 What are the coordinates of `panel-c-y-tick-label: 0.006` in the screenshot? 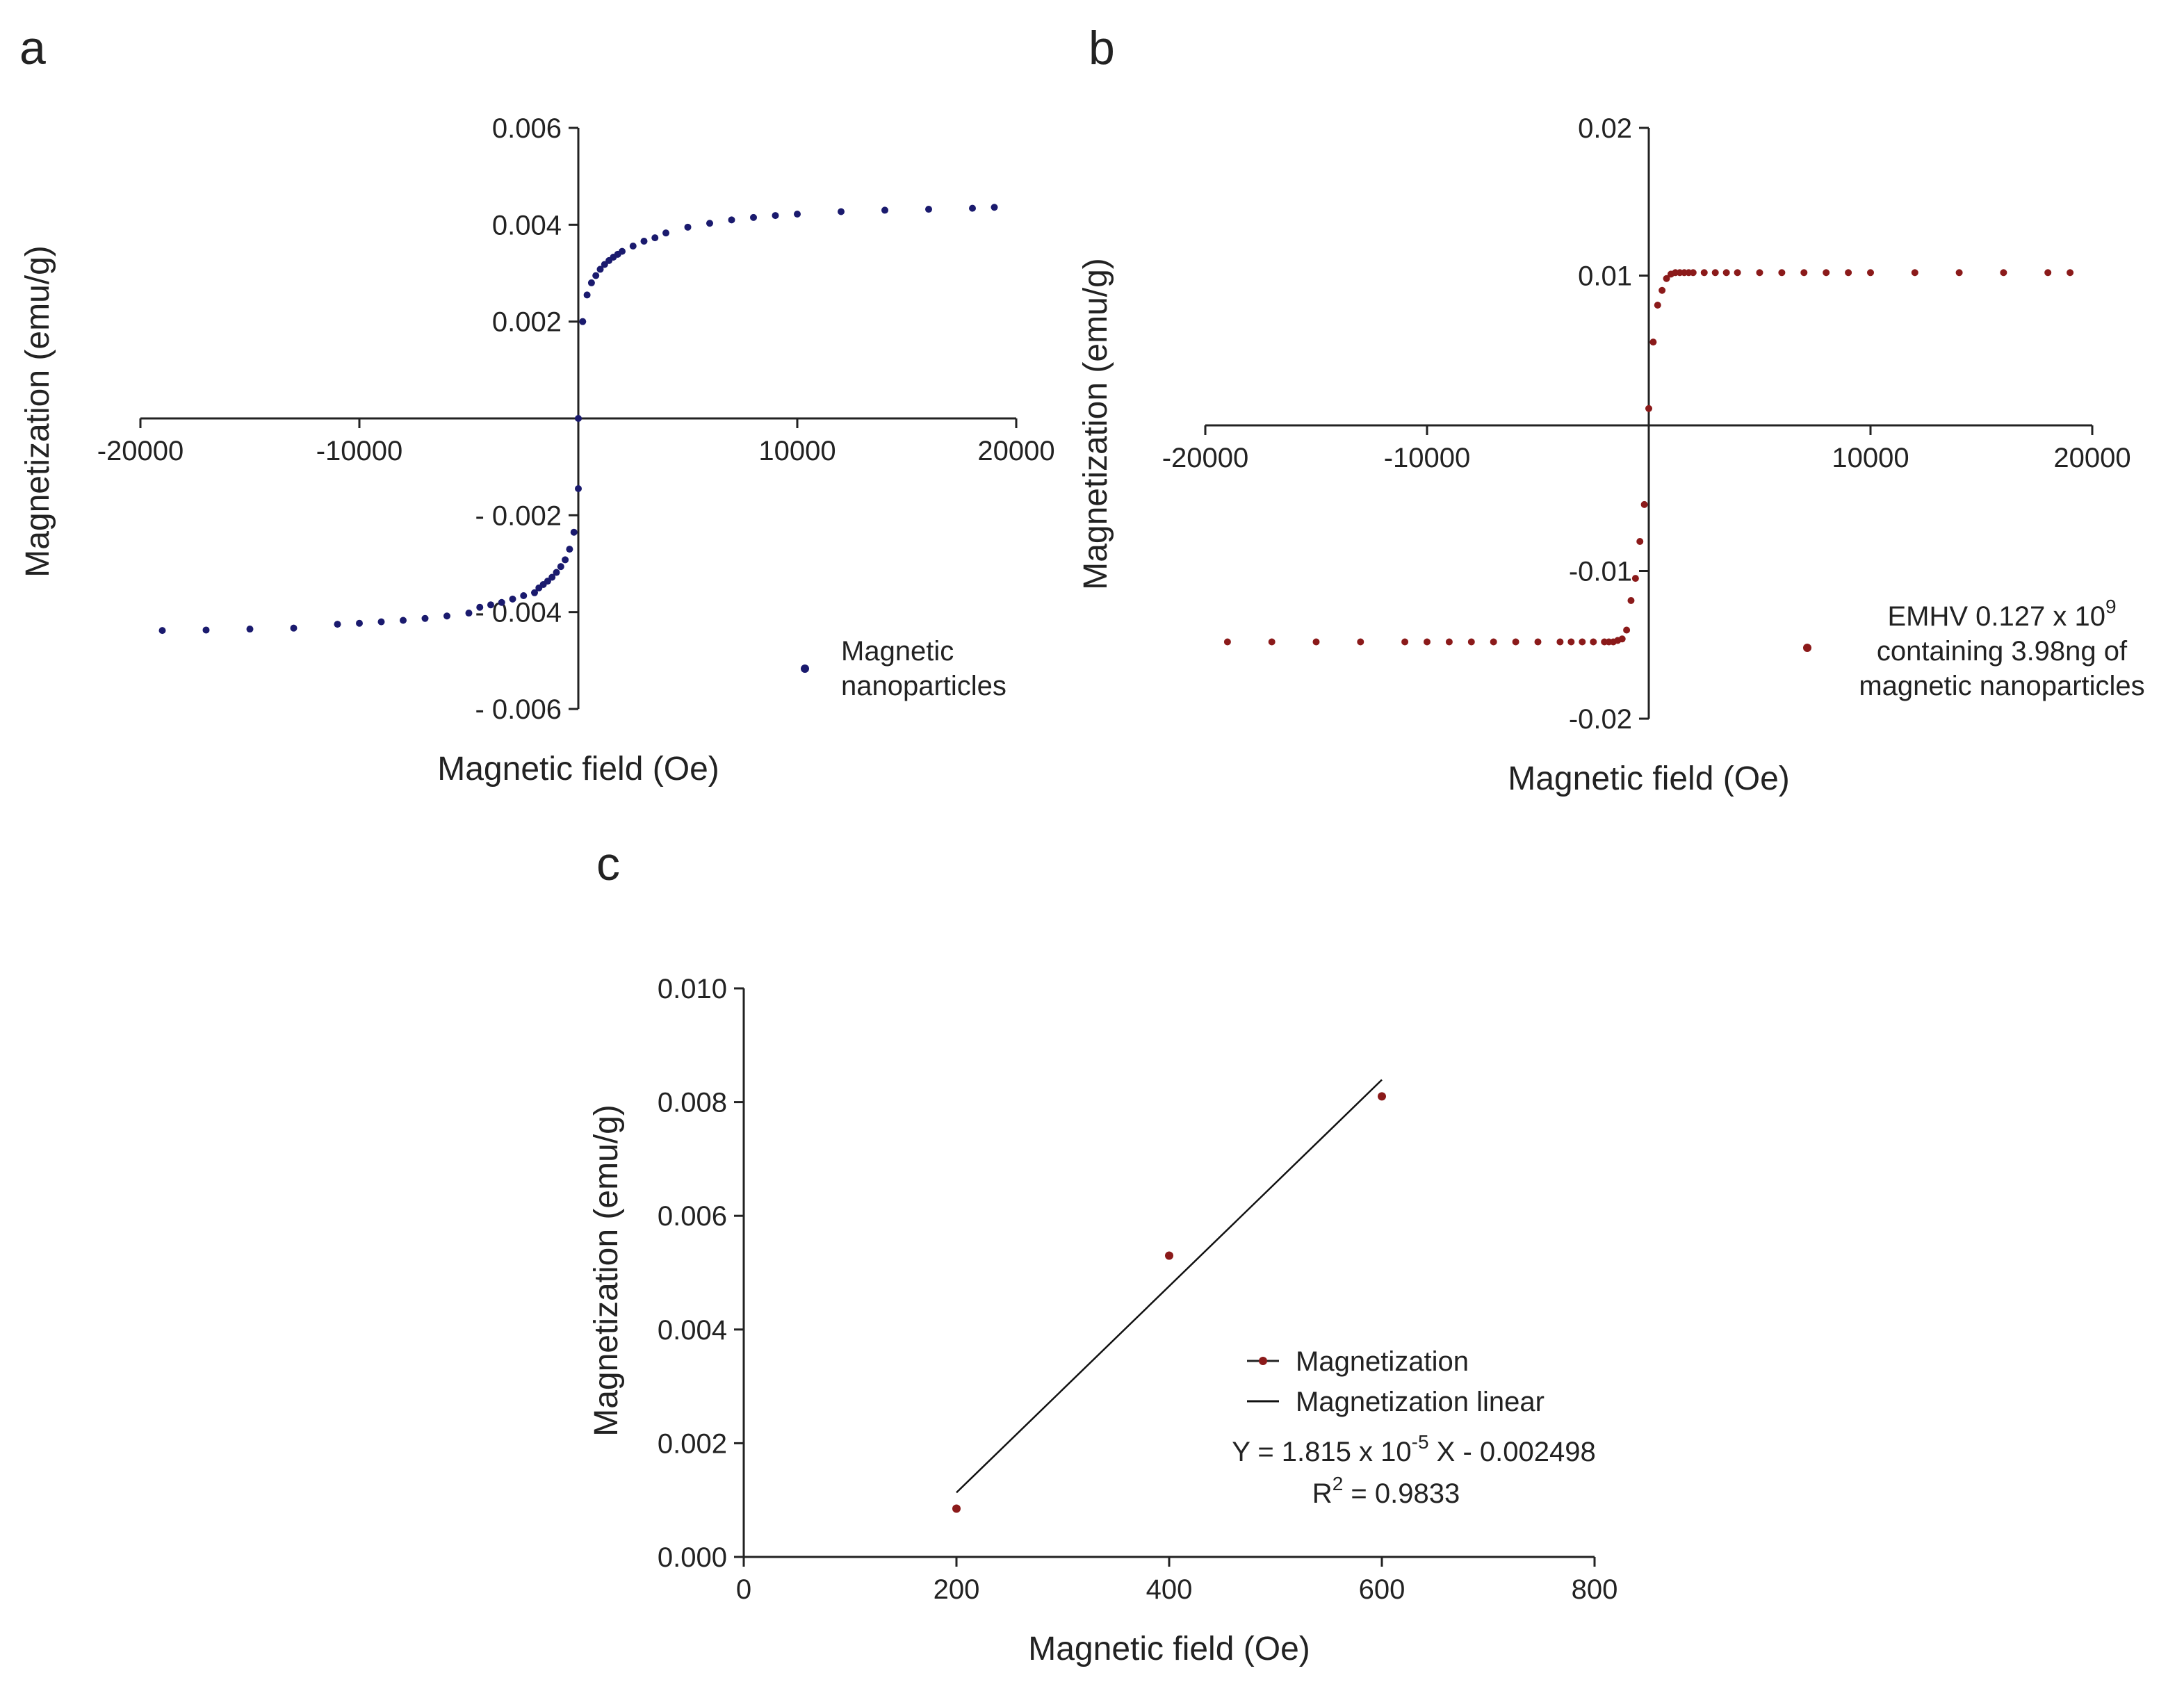 It's located at (692, 1216).